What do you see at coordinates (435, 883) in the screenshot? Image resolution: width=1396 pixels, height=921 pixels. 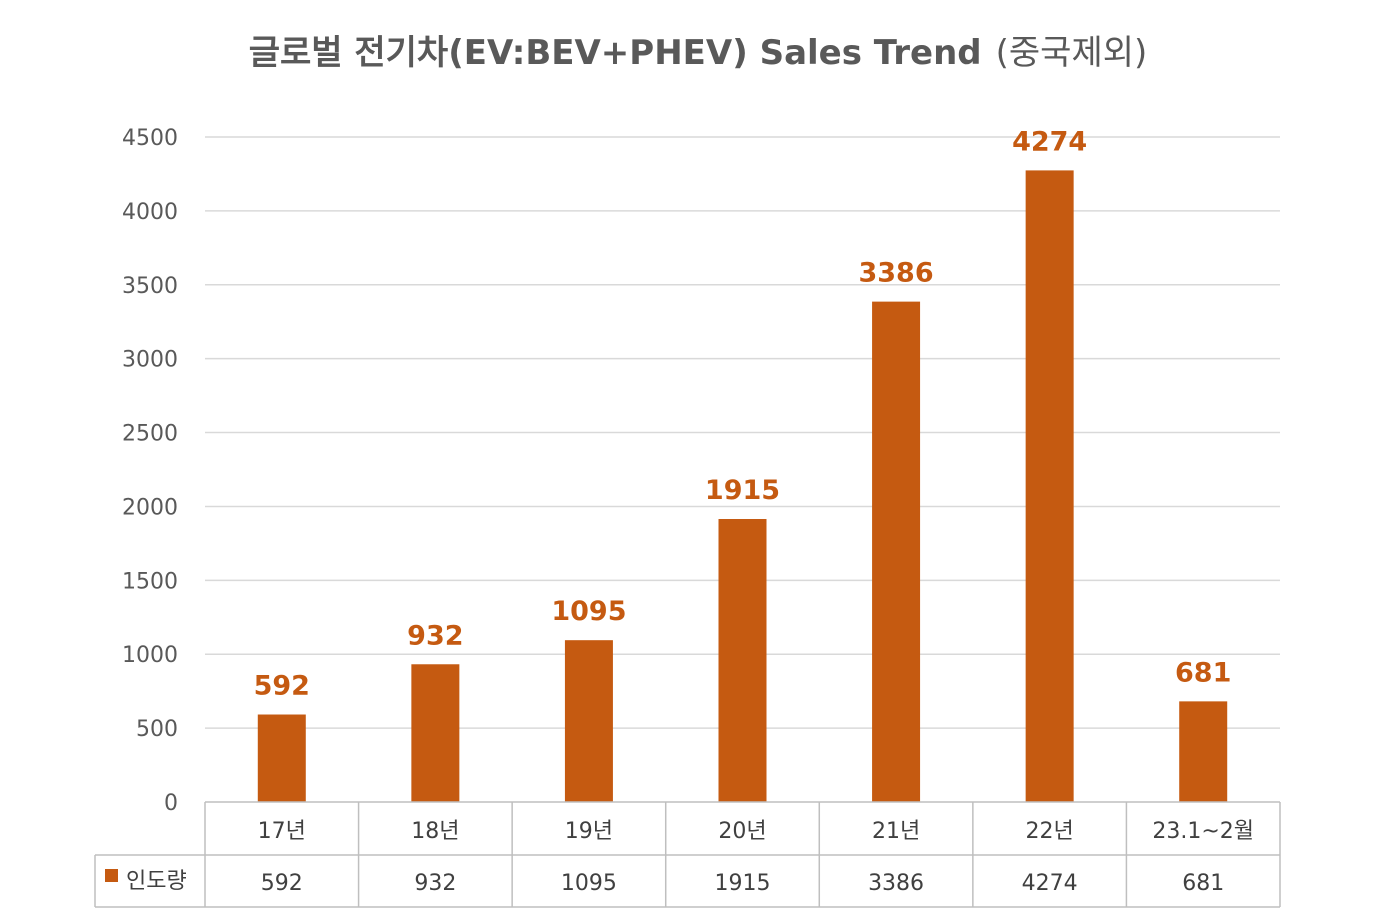 I see `table-cell: 932` at bounding box center [435, 883].